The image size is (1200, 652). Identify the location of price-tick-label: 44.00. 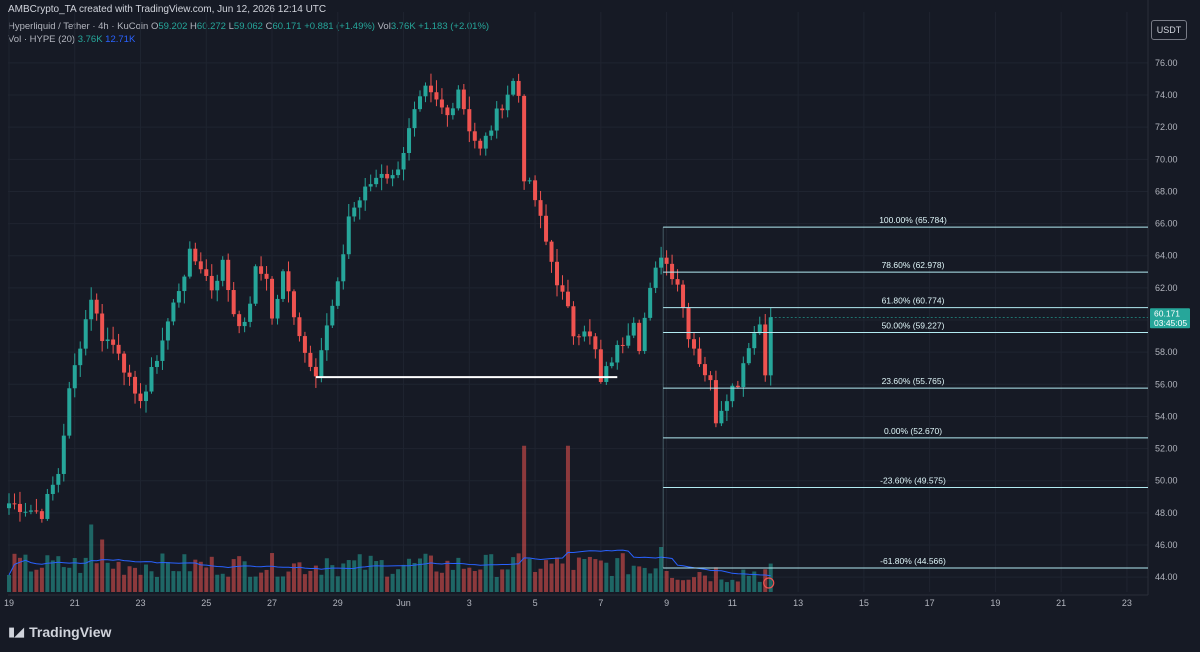
(1166, 577).